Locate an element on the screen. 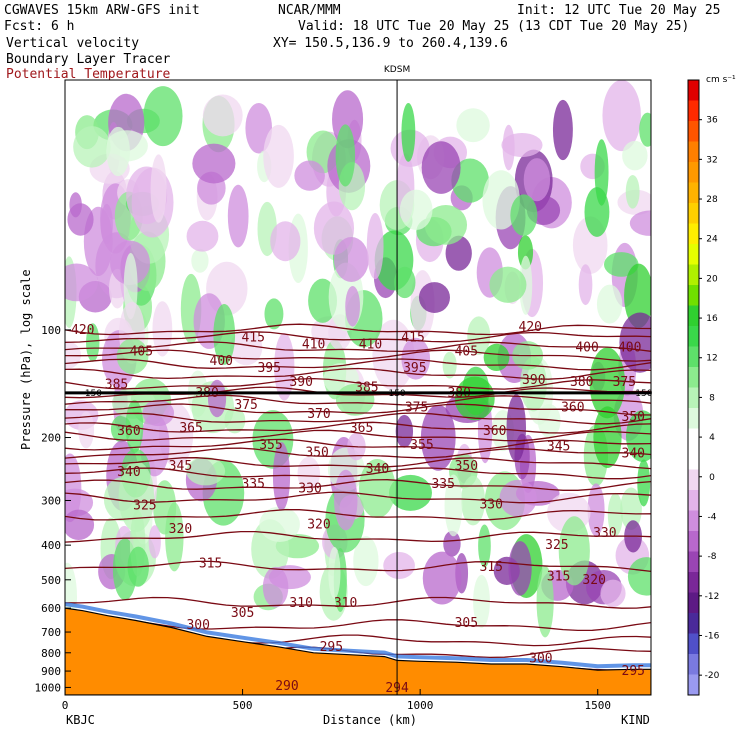  y-tick-label: 900 is located at coordinates (51, 671).